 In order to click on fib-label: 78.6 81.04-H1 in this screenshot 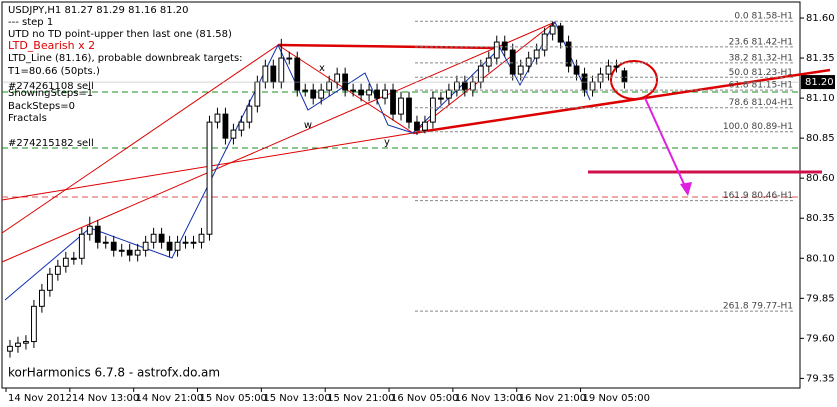, I will do `click(761, 103)`.